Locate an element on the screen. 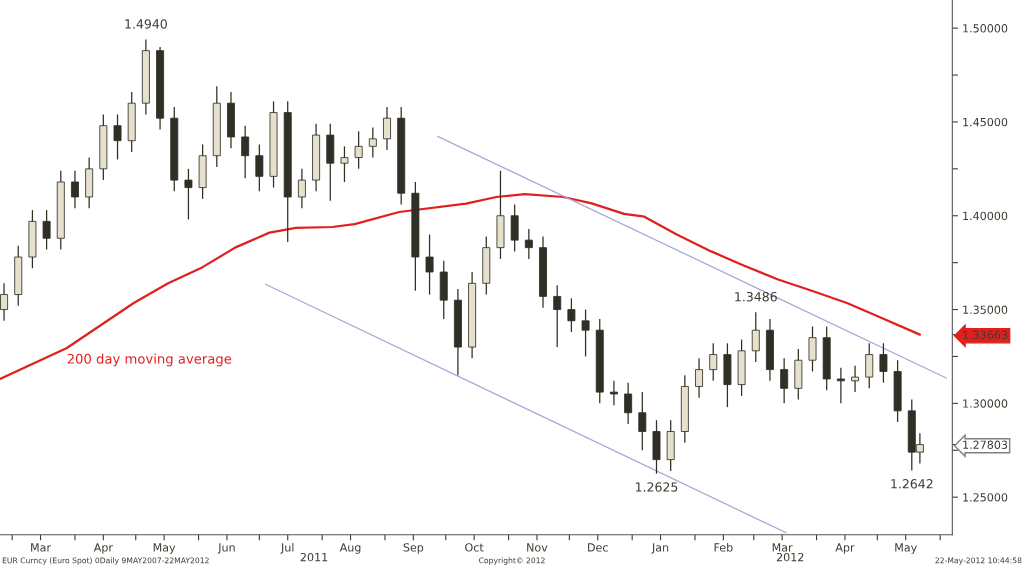 The width and height of the screenshot is (1024, 567). annotation: 1.3486 is located at coordinates (756, 296).